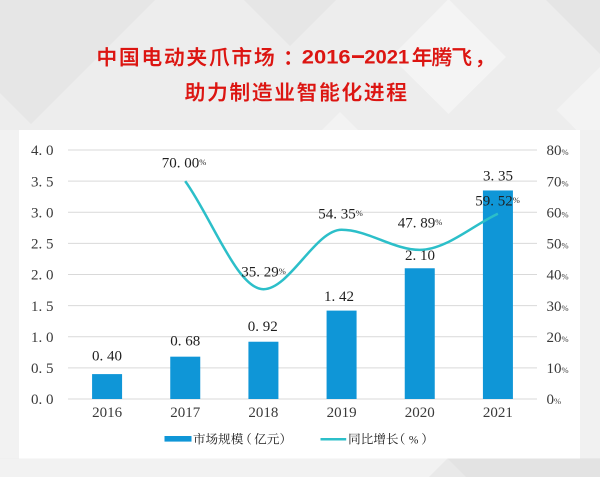 The image size is (600, 482). I want to click on svg-text: 4. 0, so click(42, 151).